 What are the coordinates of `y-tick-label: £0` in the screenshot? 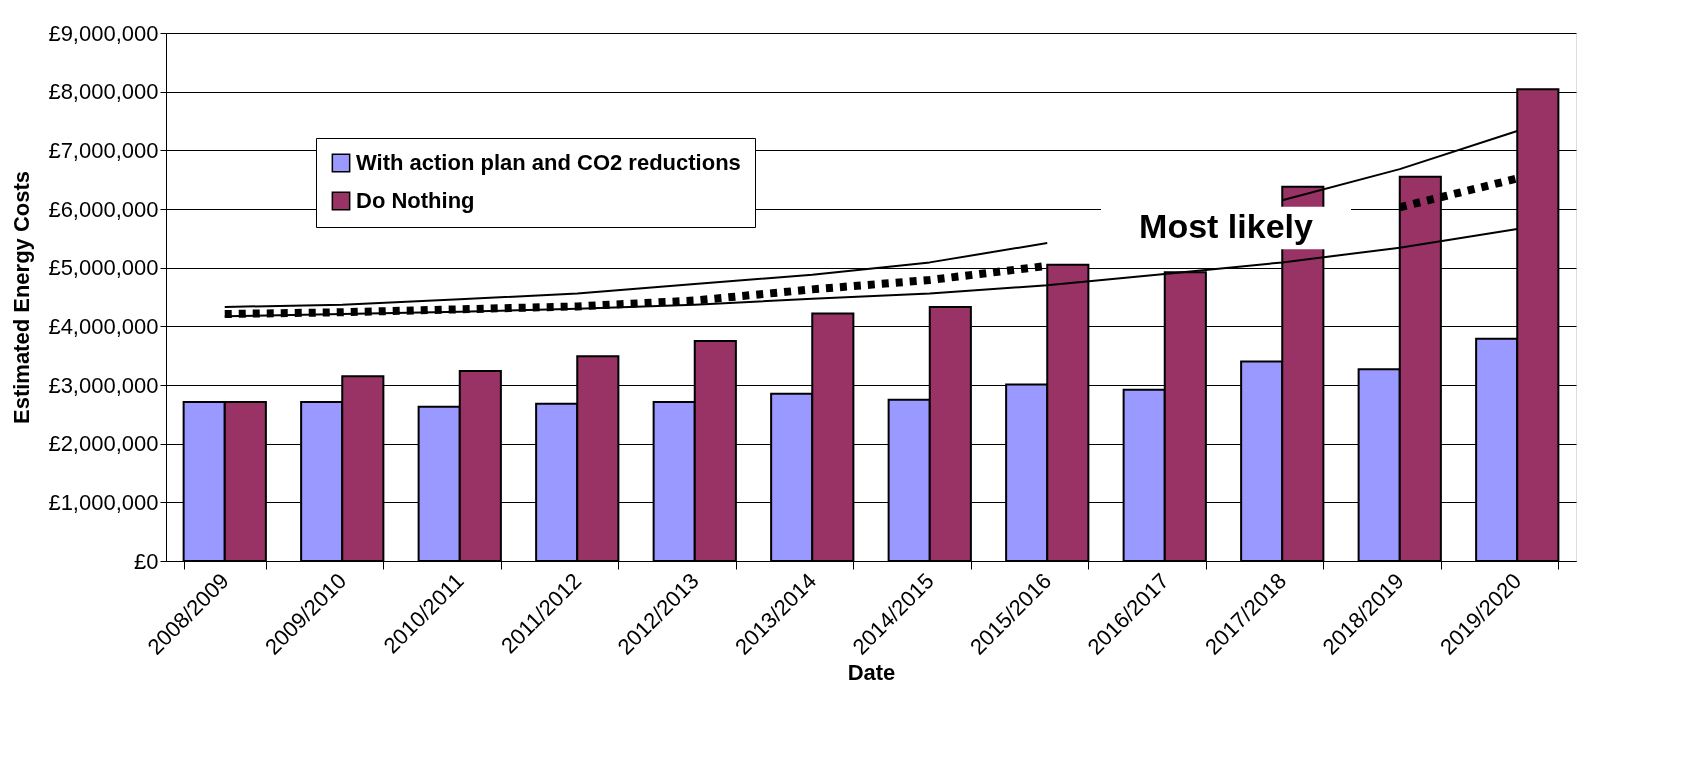 It's located at (146, 561).